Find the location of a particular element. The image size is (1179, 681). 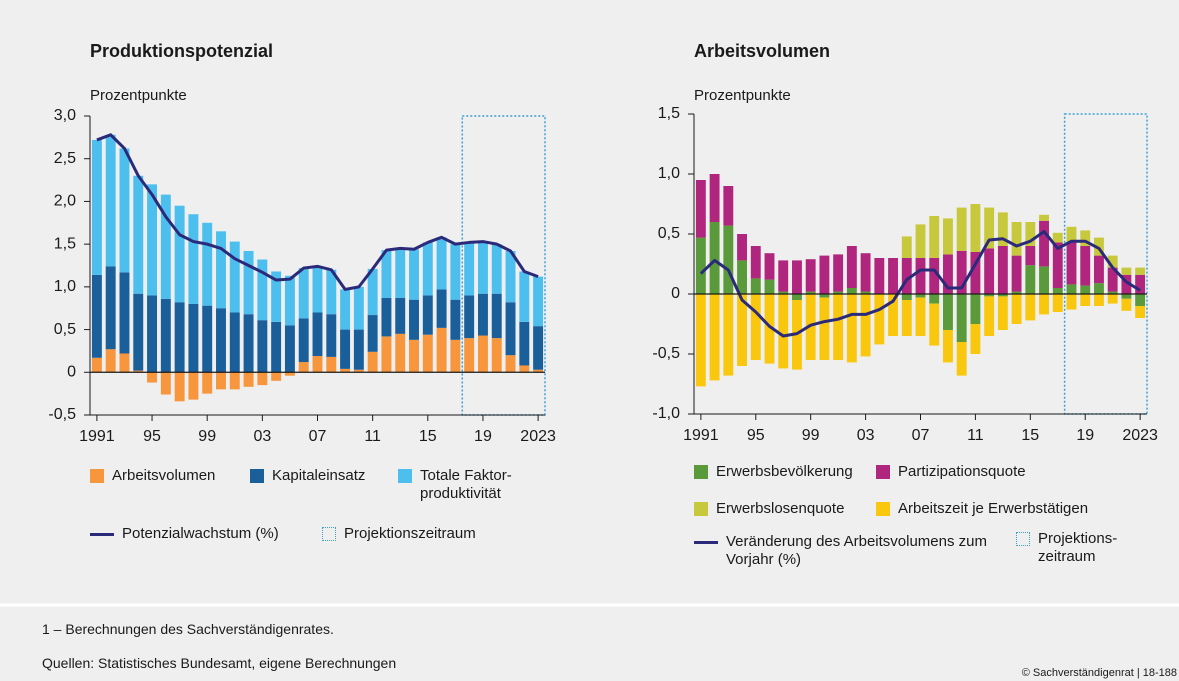

y-tick-label: 1,5 is located at coordinates (65, 243).